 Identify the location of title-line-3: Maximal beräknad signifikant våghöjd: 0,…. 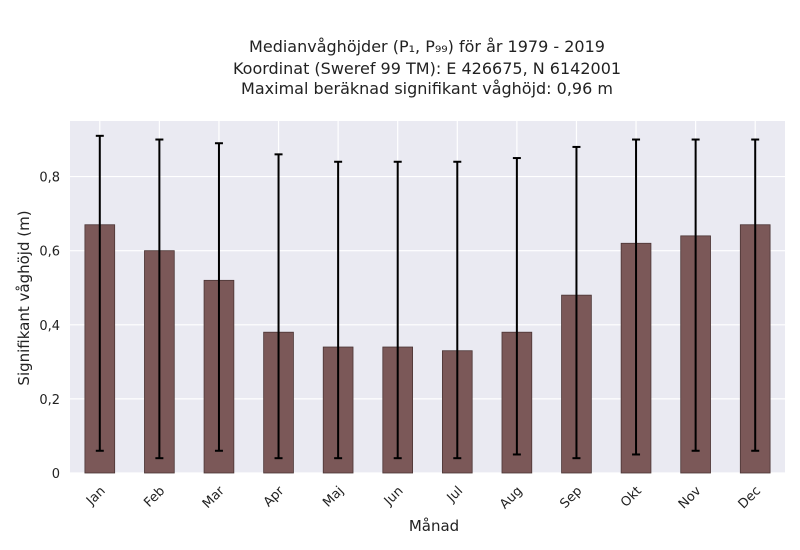
(427, 88).